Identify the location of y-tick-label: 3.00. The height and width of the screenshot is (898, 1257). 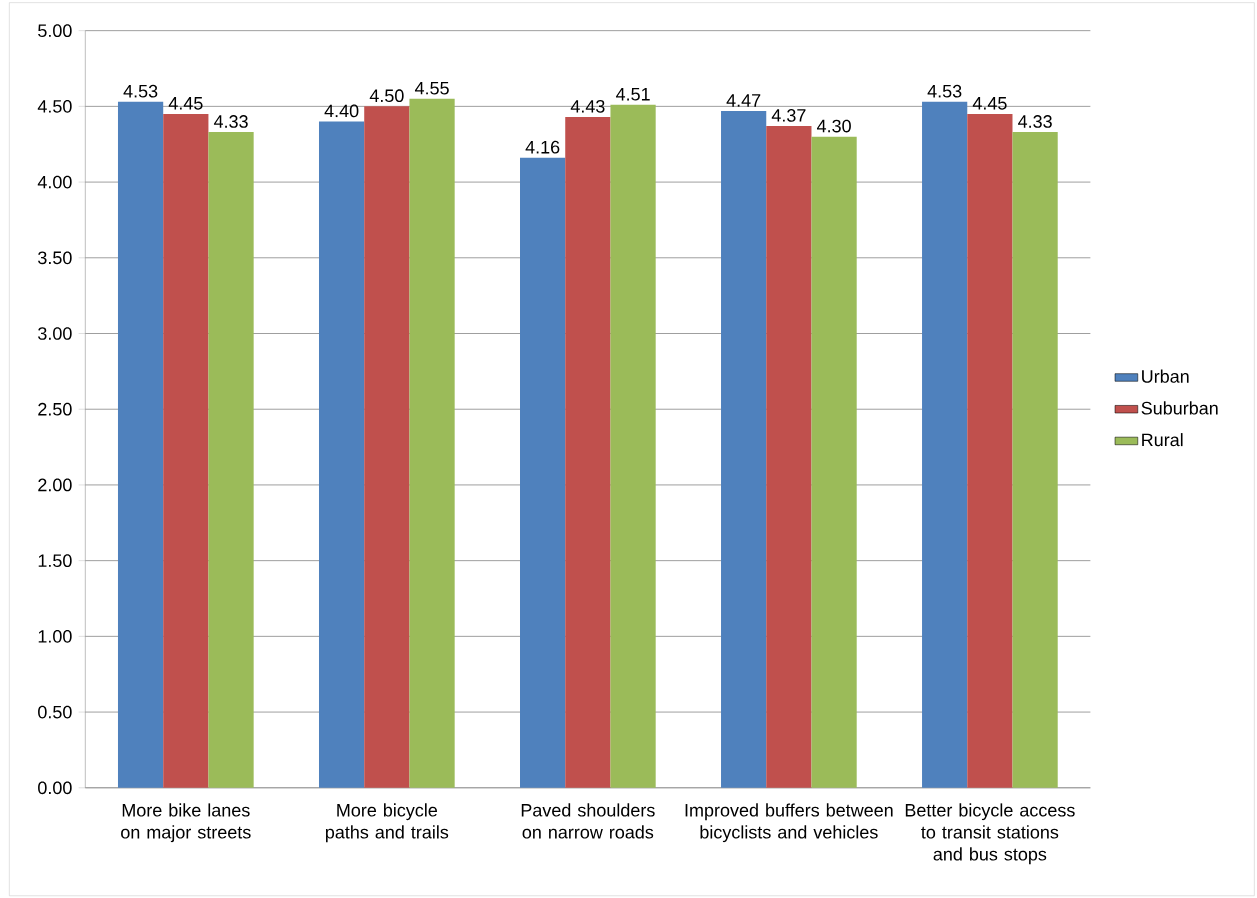
(55, 333).